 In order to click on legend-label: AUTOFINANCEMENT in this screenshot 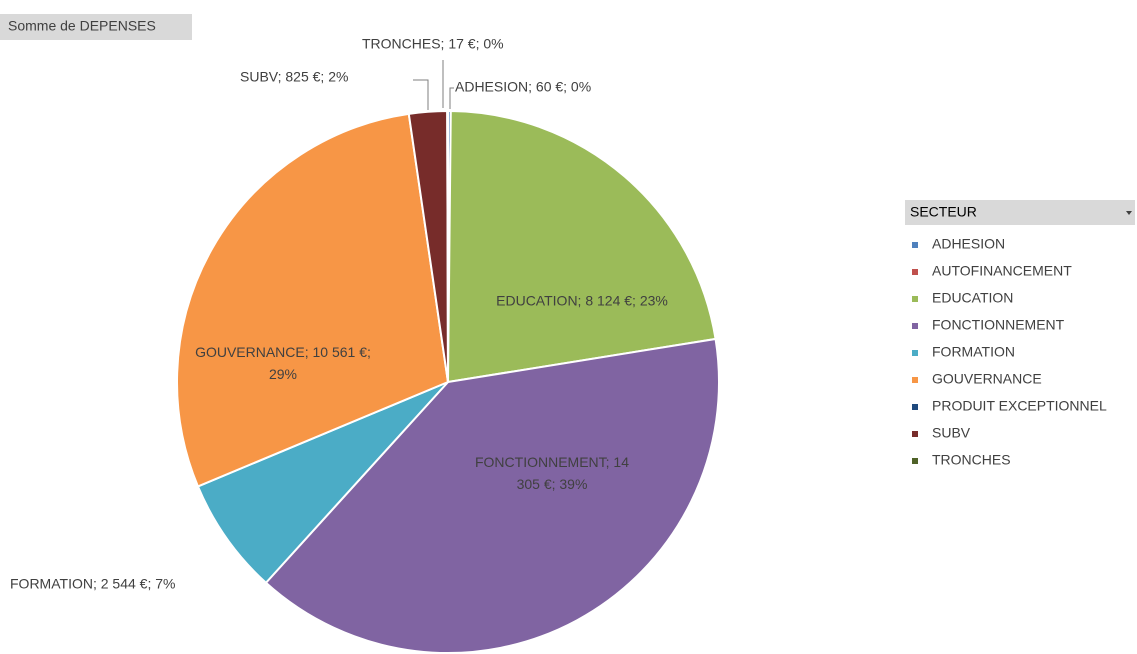, I will do `click(1002, 271)`.